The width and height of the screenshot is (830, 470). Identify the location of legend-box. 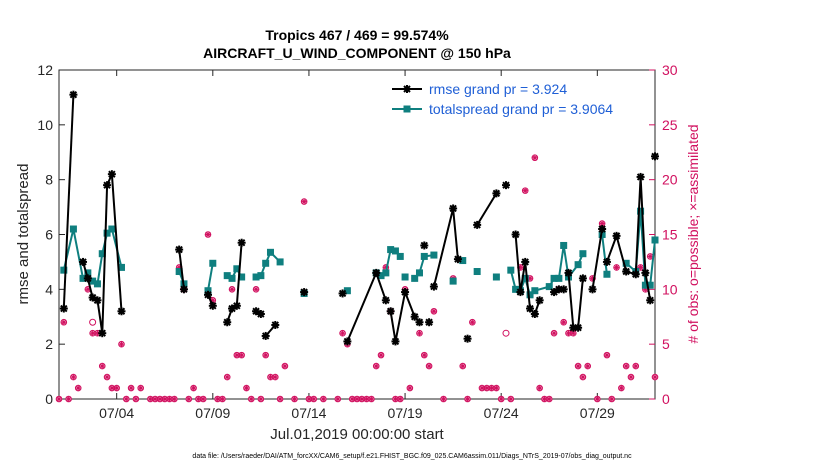
(518, 100).